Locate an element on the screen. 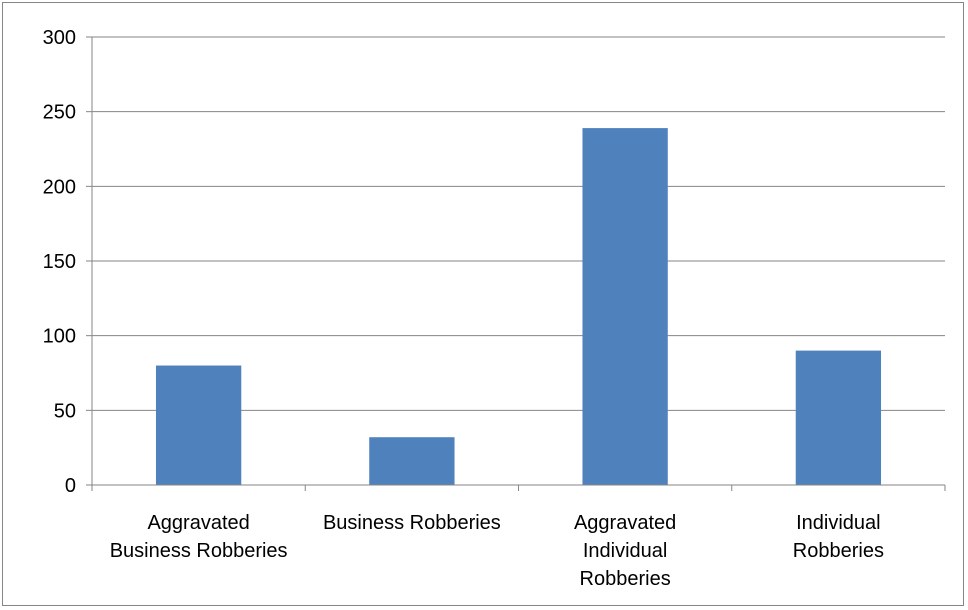 This screenshot has width=968, height=610. y-tick-label: 300 is located at coordinates (59, 38).